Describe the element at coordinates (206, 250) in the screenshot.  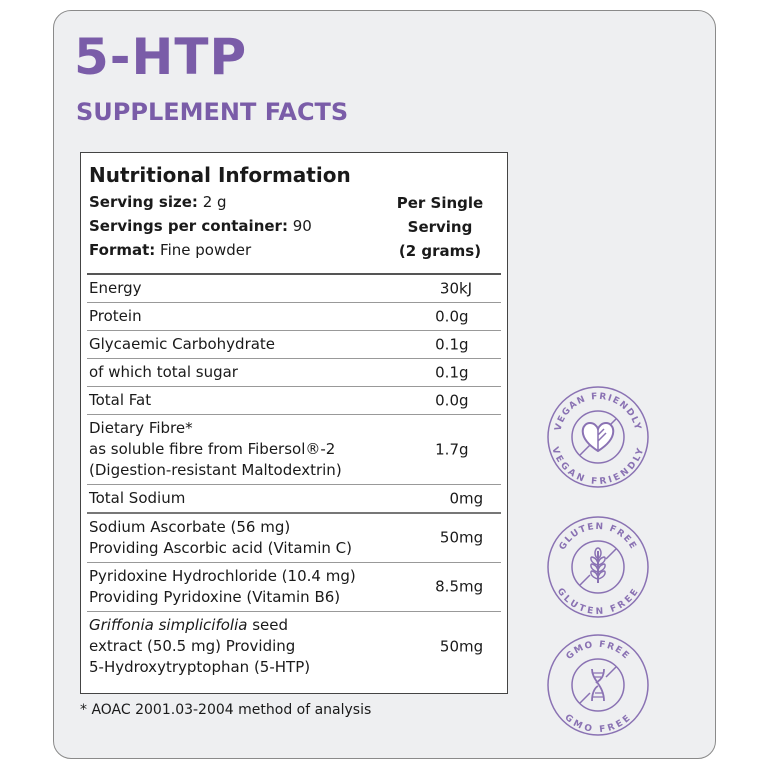
I see `value: Fine powder` at that location.